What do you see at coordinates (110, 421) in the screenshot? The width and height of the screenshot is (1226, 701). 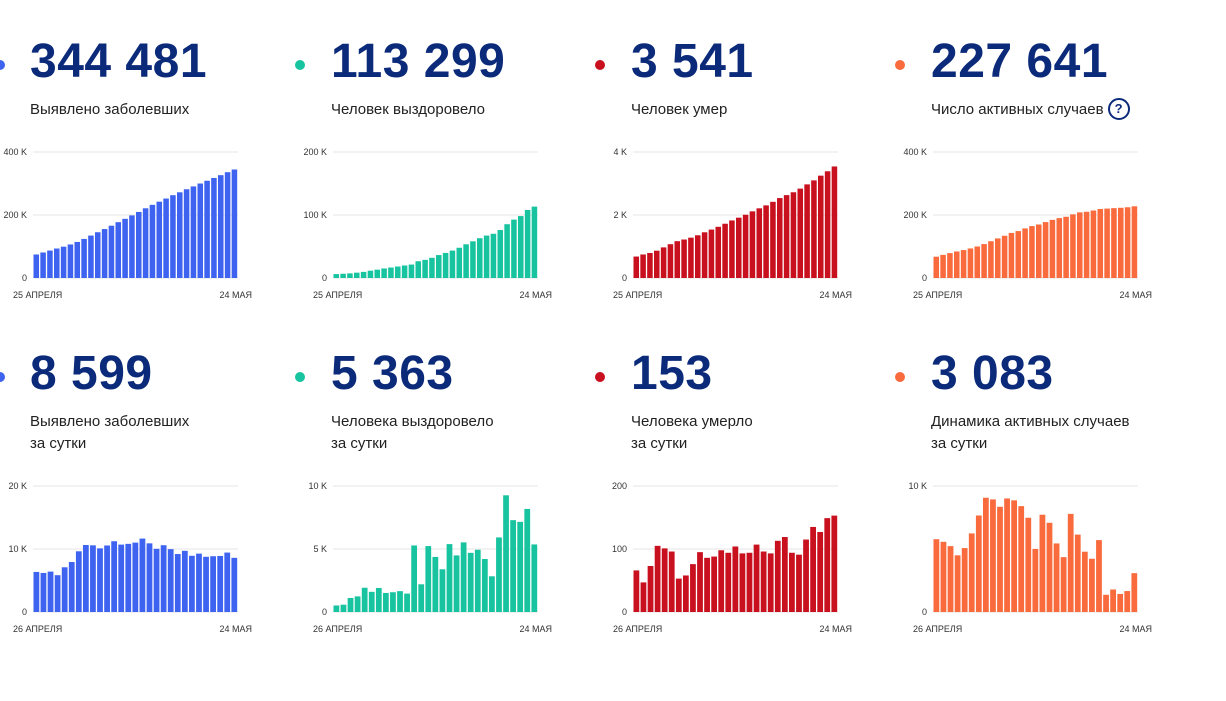 I see `card-label-line1: Выявлено заболевших` at bounding box center [110, 421].